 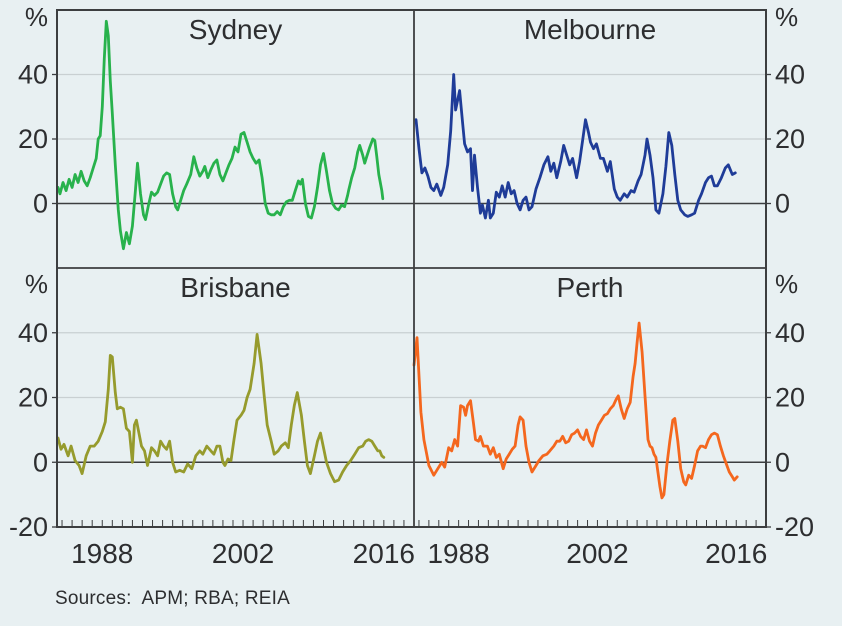 What do you see at coordinates (172, 598) in the screenshot?
I see `source-note: Sources: APM; RBA; REIA` at bounding box center [172, 598].